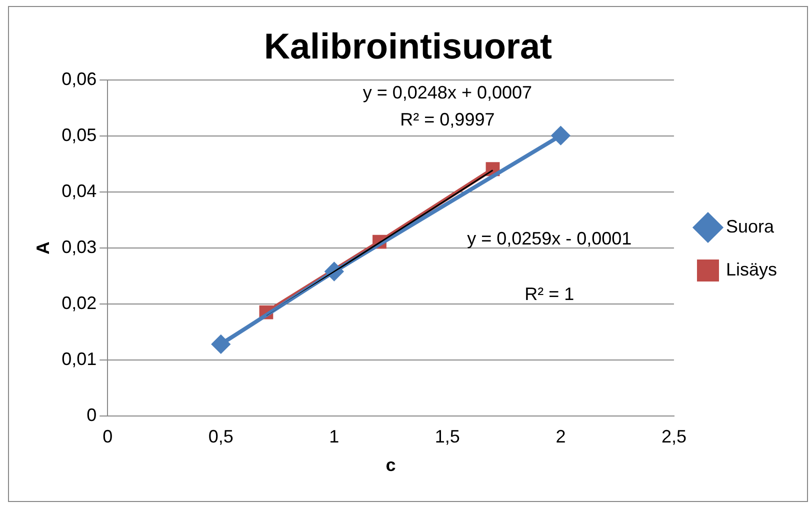 Image resolution: width=812 pixels, height=508 pixels. Describe the element at coordinates (549, 294) in the screenshot. I see `annotation: R² = 1` at that location.